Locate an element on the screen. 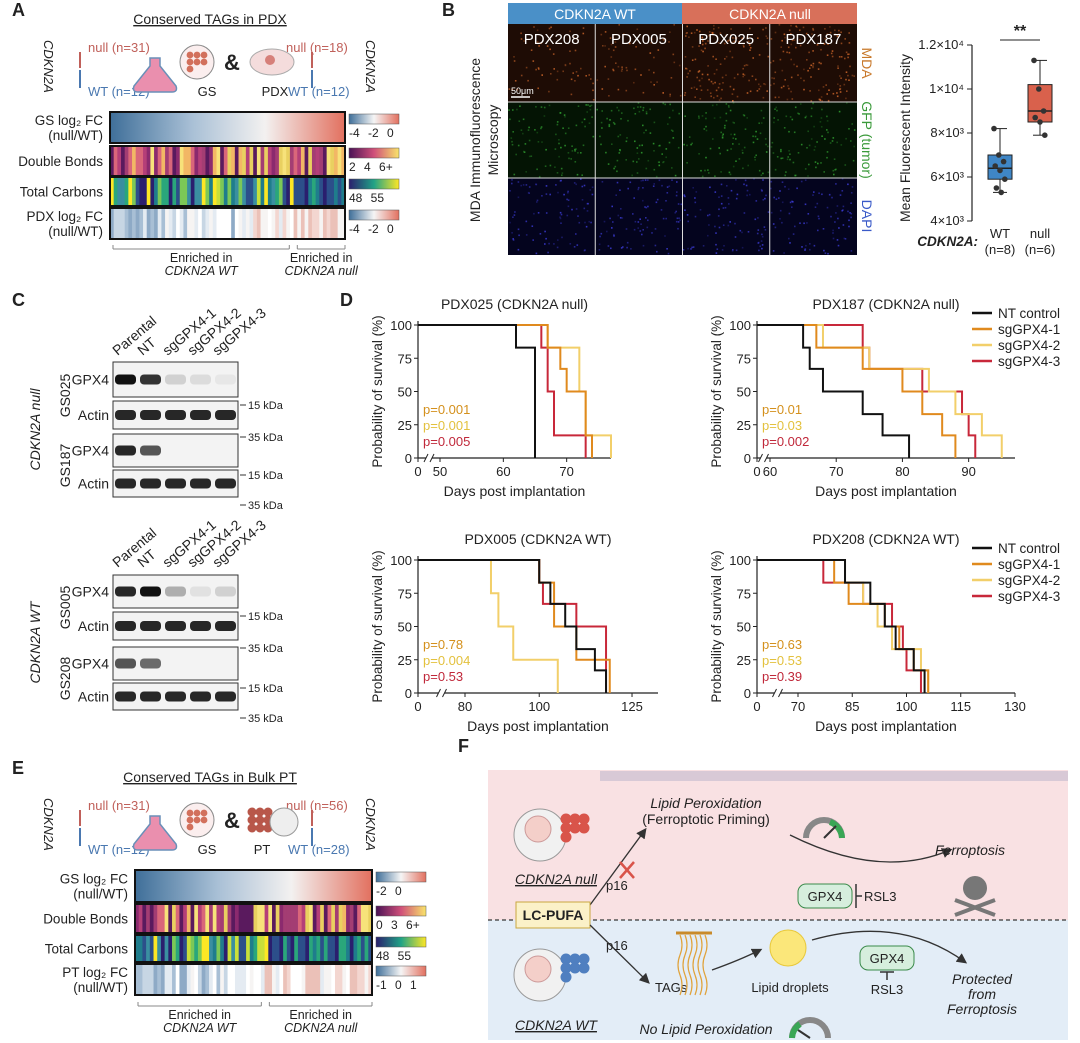 The image size is (1080, 1043). heatmap-border is located at coordinates (253, 979).